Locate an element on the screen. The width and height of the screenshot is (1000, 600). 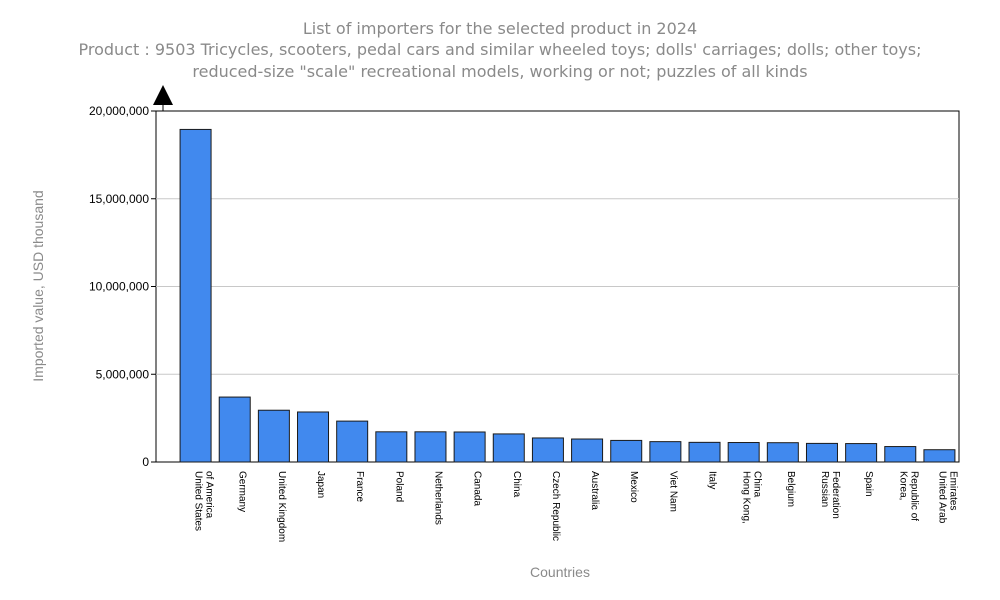
x-tick-label: of America is located at coordinates (209, 495).